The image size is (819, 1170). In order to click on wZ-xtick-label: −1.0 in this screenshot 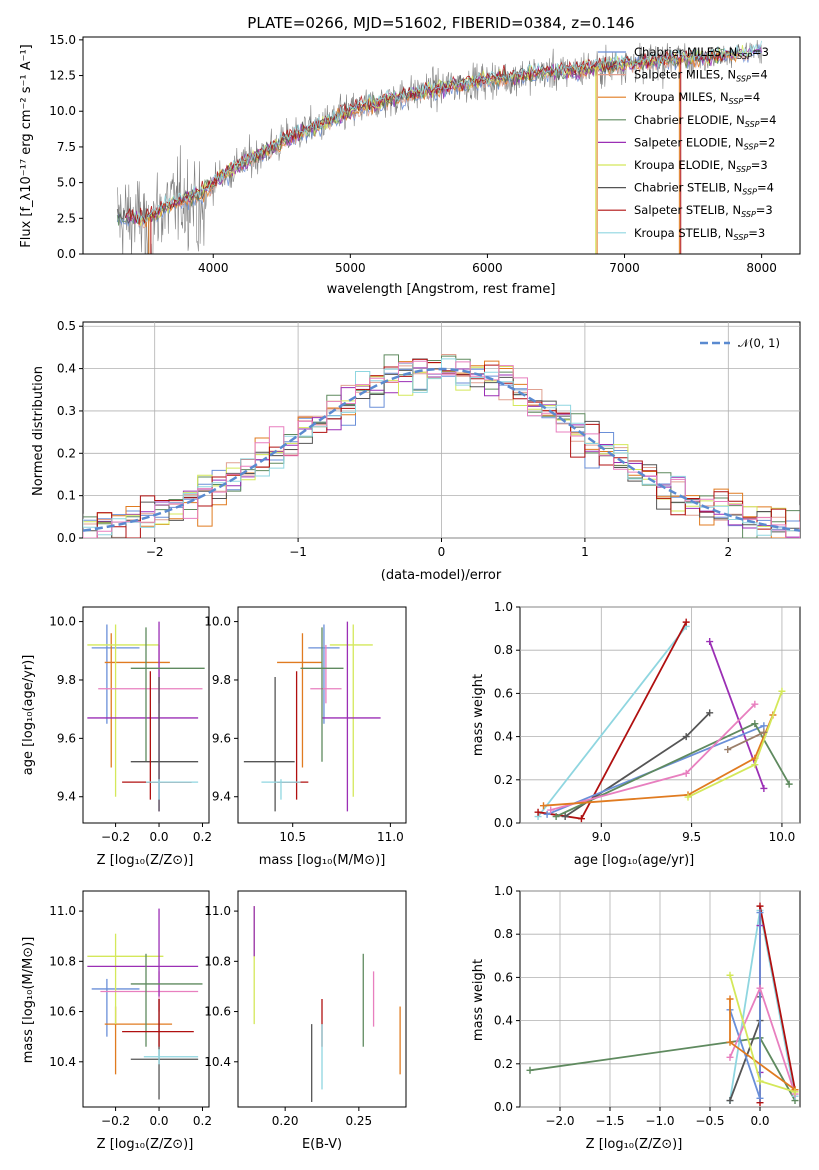, I will do `click(659, 1121)`.